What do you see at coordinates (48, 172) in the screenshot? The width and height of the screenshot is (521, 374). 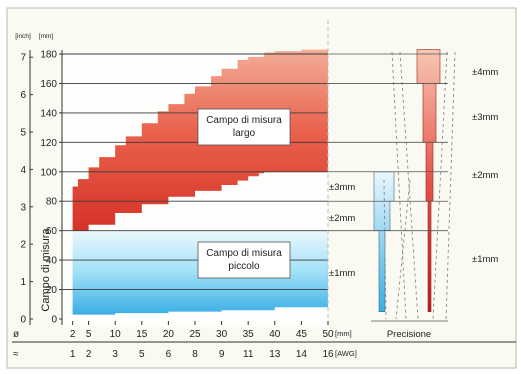 I see `y-tick-label: 100` at bounding box center [48, 172].